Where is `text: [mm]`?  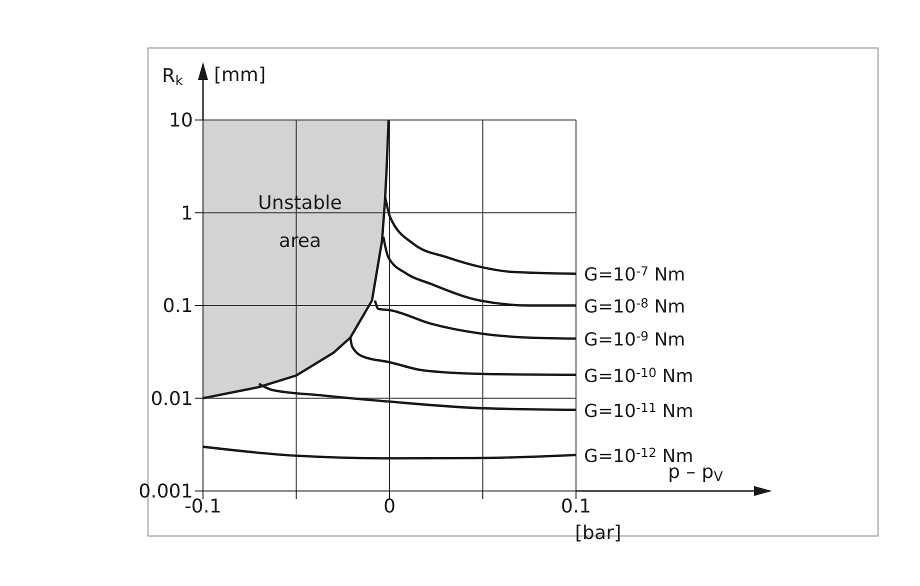
text: [mm] is located at coordinates (240, 75).